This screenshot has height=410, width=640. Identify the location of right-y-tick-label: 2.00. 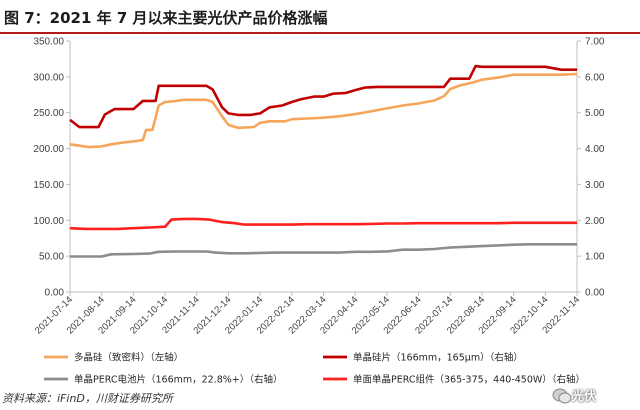
(595, 221).